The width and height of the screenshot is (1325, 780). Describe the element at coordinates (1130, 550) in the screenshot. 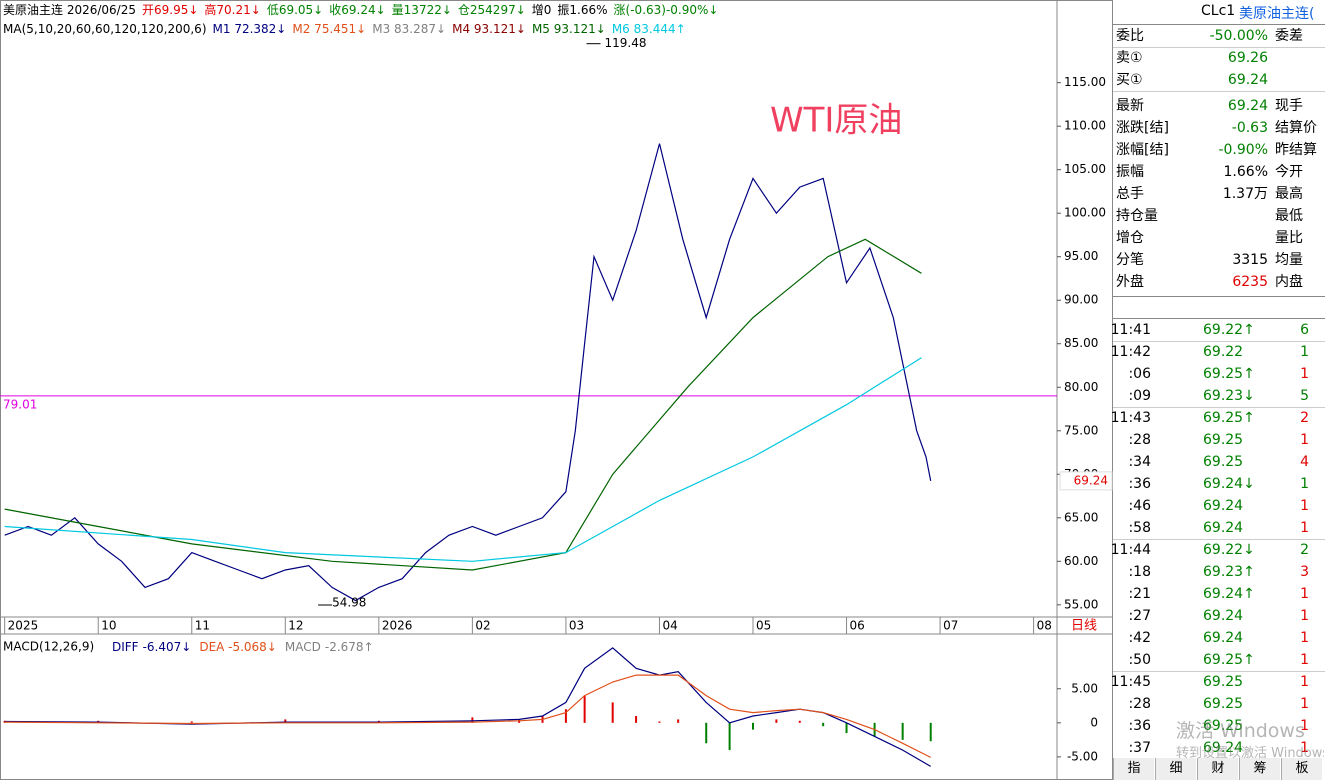

I see `trade-time: 11:44` at that location.